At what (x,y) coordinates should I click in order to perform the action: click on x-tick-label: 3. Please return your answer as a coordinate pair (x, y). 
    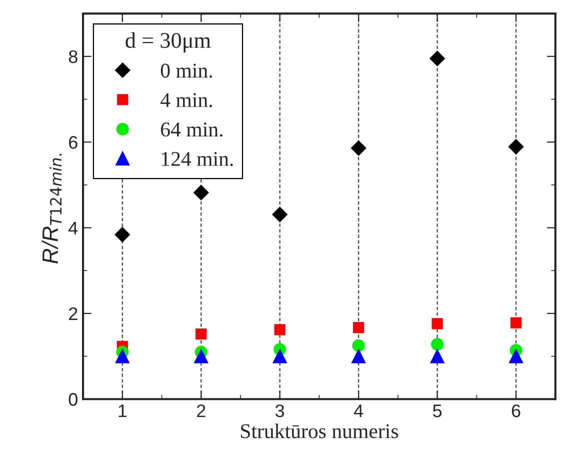
    Looking at the image, I should click on (280, 411).